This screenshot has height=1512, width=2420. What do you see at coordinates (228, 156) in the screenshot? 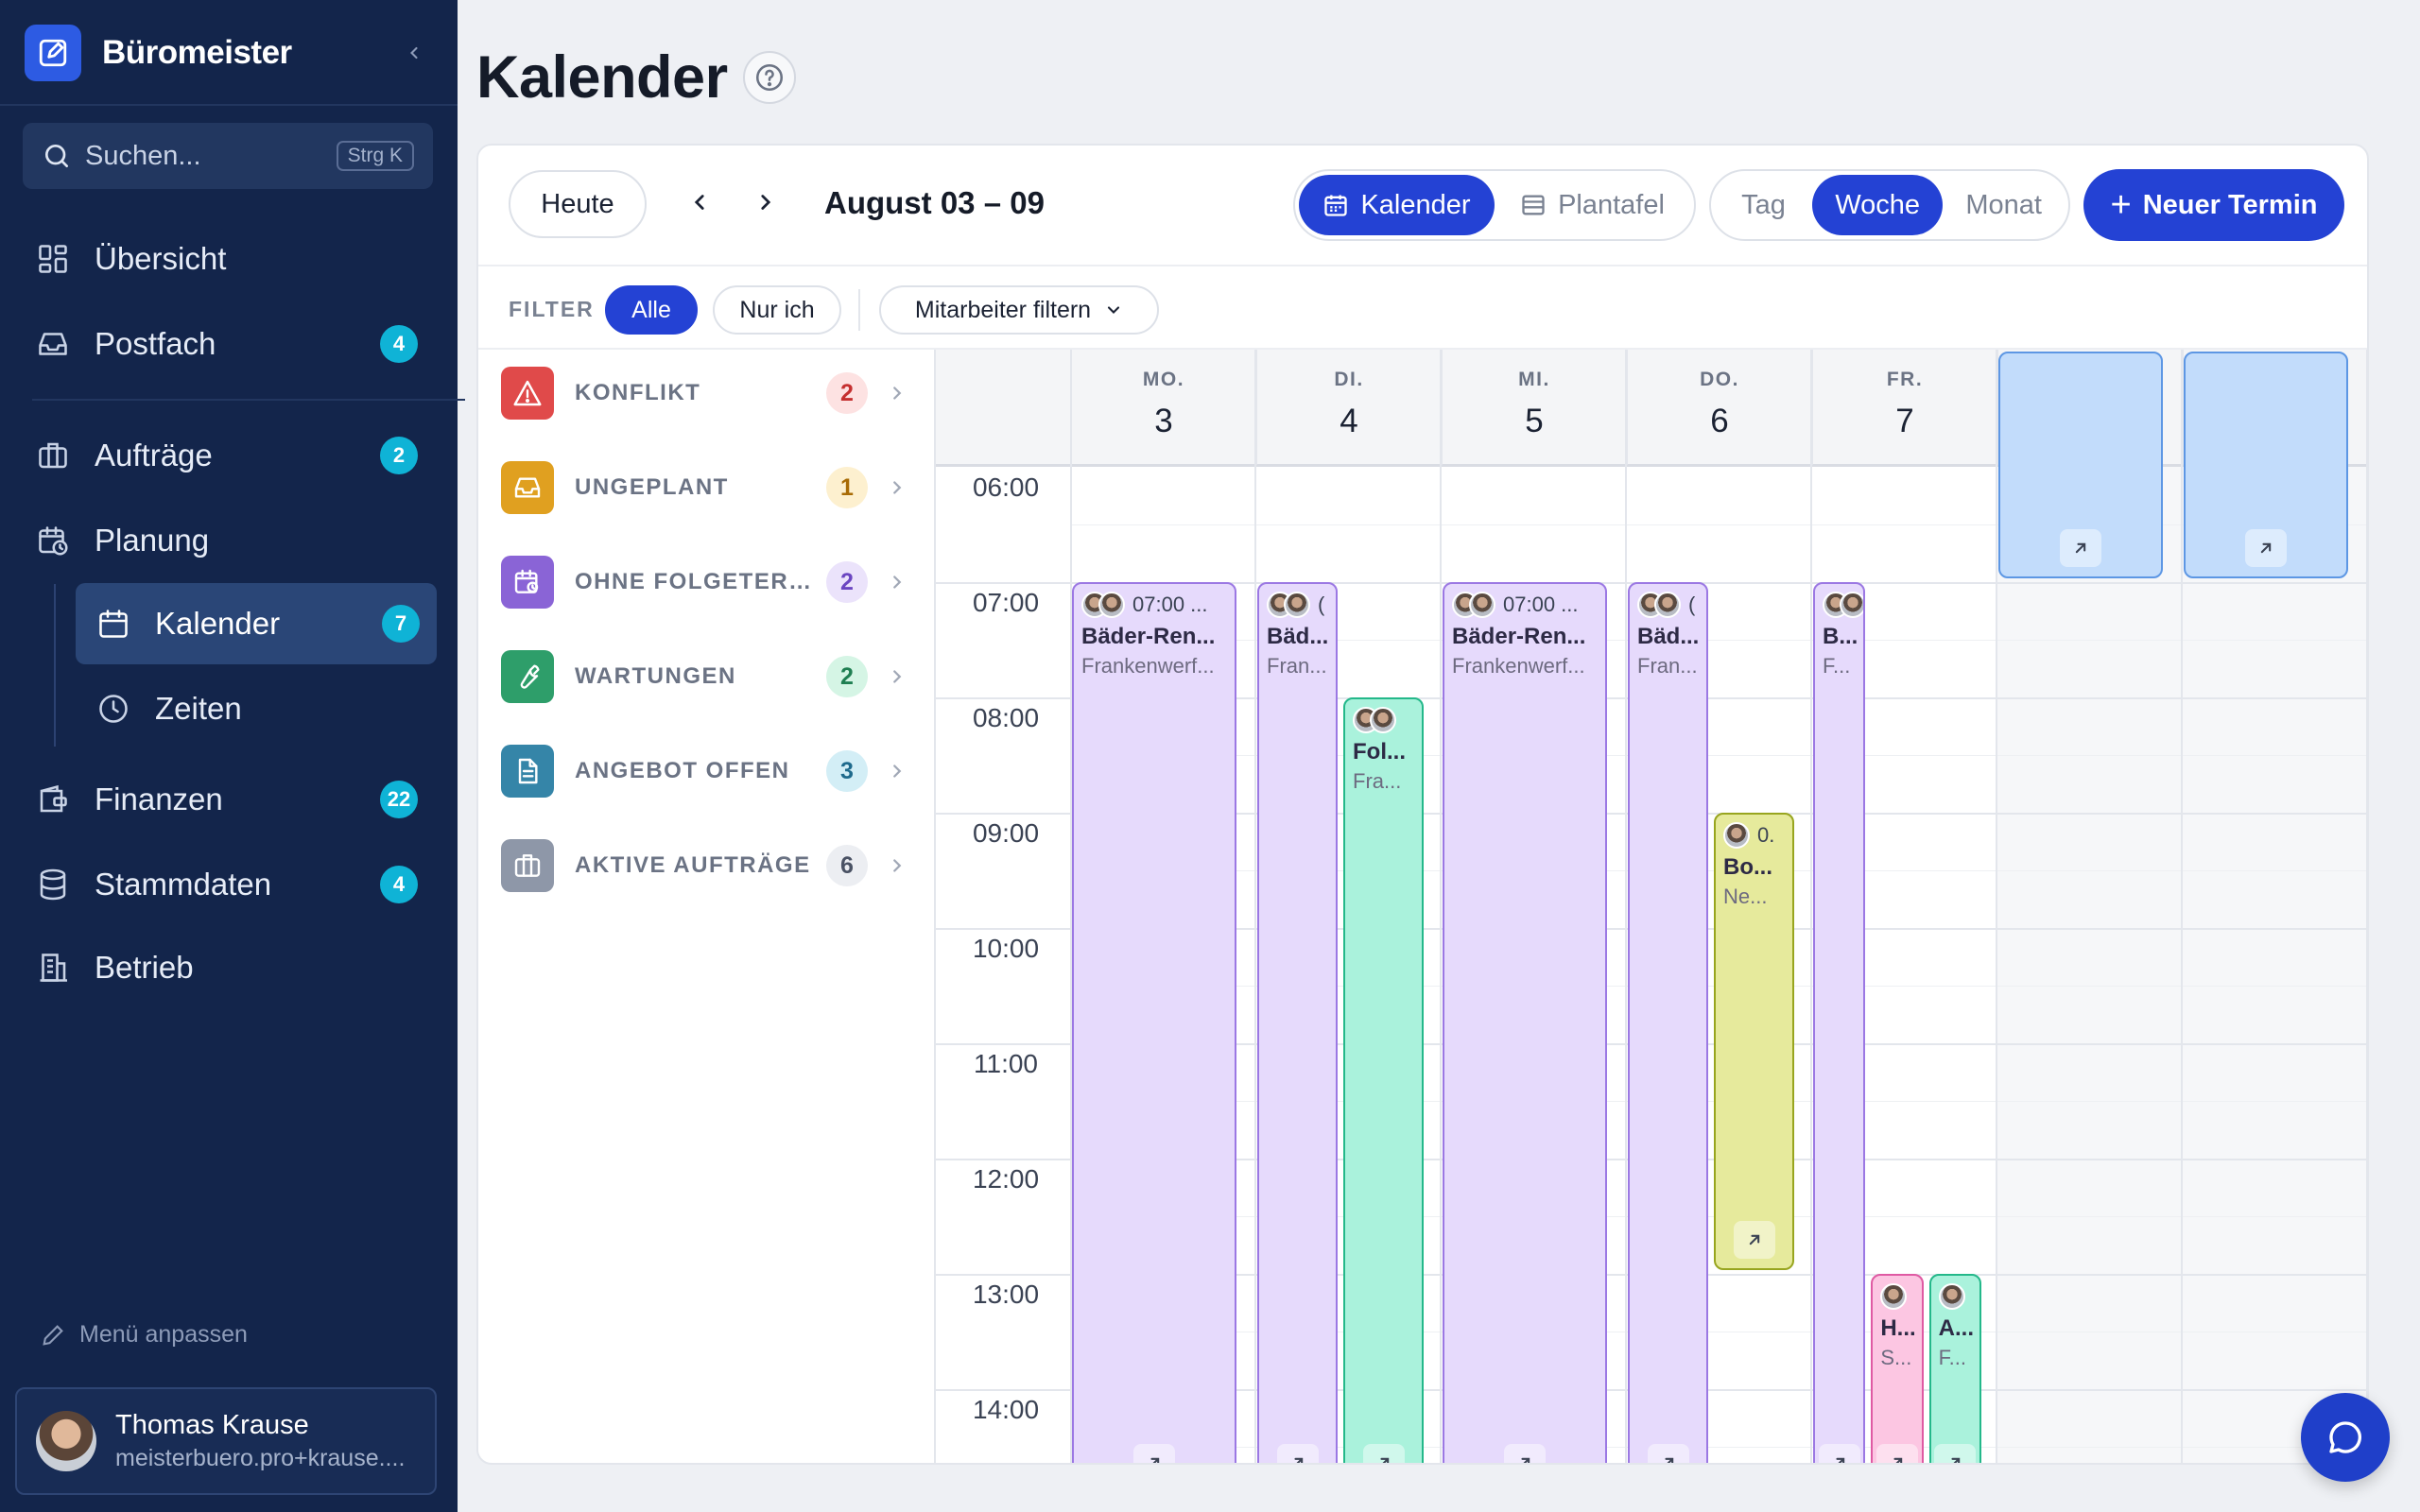
I see `search-input: Suchen... Strg K` at bounding box center [228, 156].